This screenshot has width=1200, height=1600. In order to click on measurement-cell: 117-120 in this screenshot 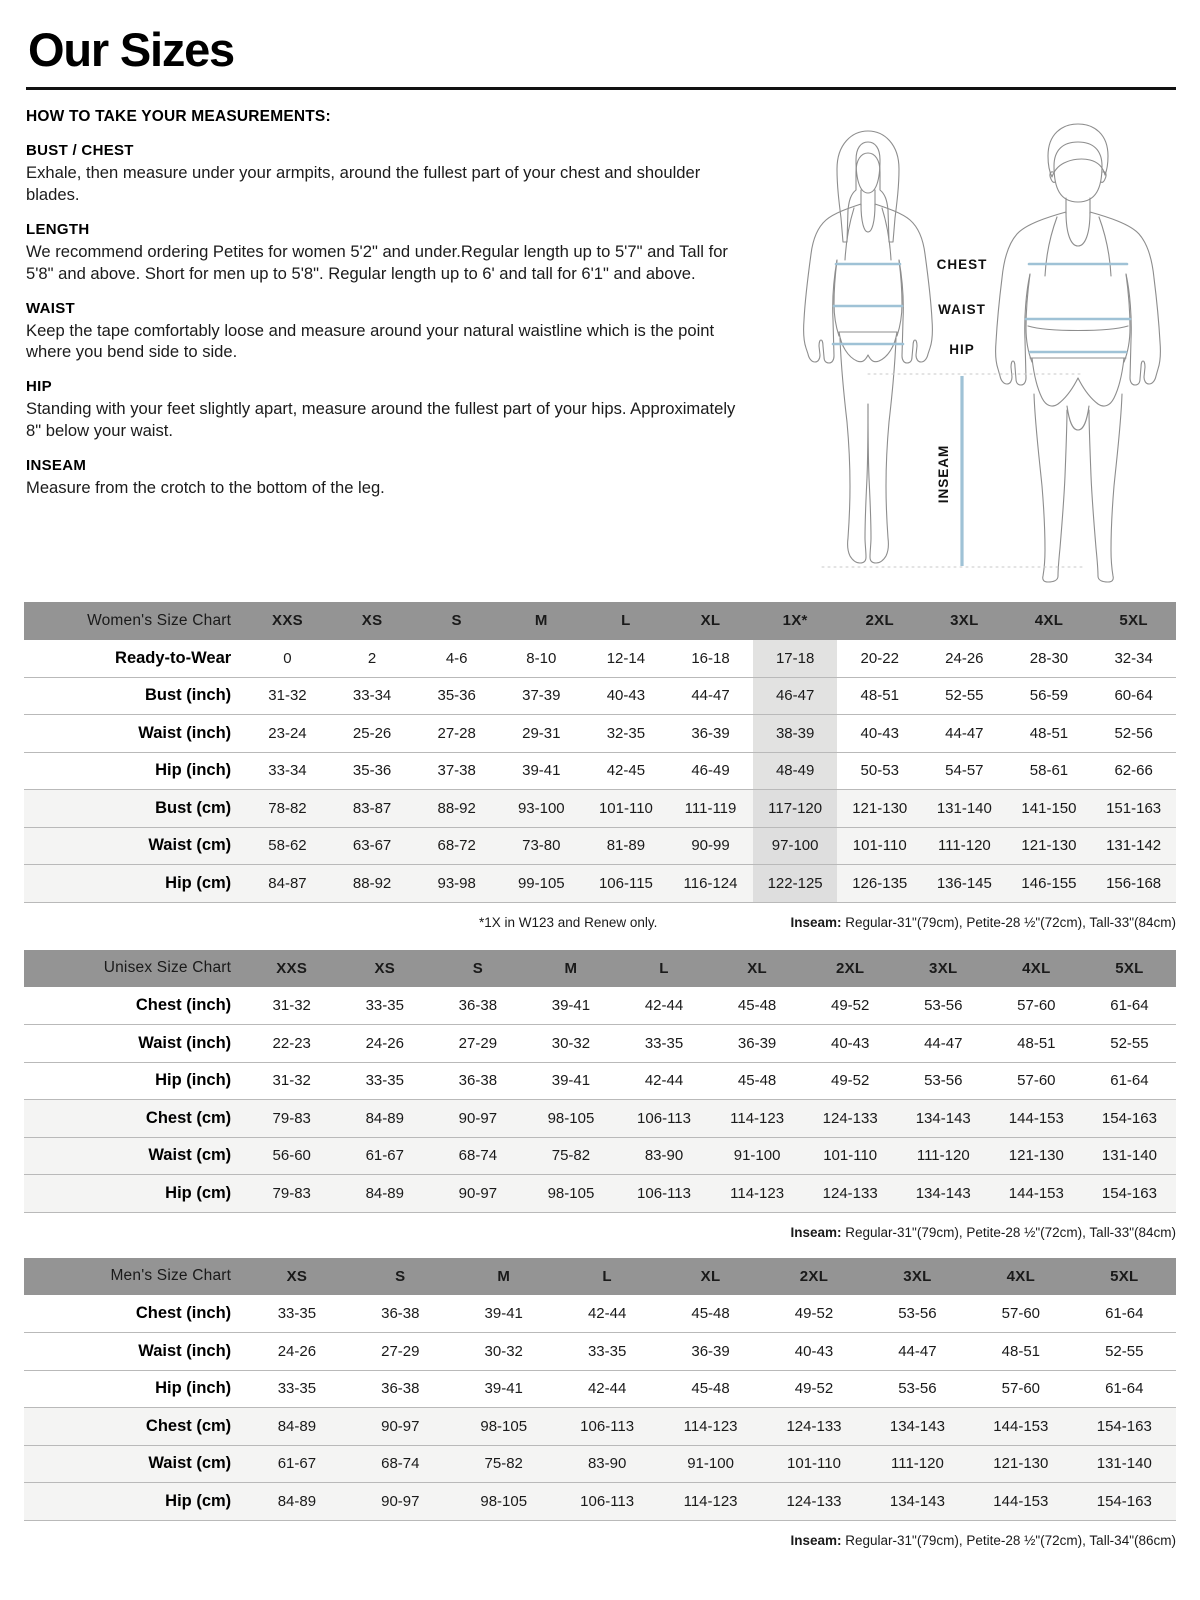, I will do `click(795, 808)`.